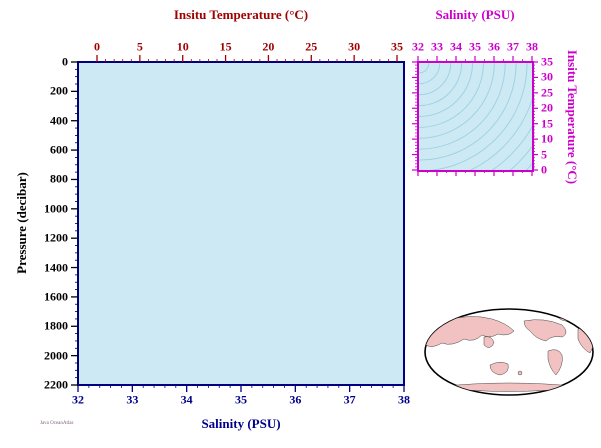 This screenshot has height=448, width=601. Describe the element at coordinates (555, 362) in the screenshot. I see `landmass-south-america` at that location.